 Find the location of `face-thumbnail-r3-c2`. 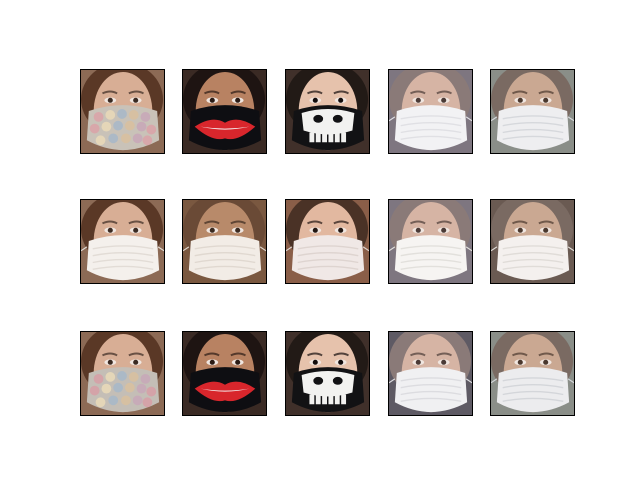

face-thumbnail-r3-c2 is located at coordinates (224, 373).